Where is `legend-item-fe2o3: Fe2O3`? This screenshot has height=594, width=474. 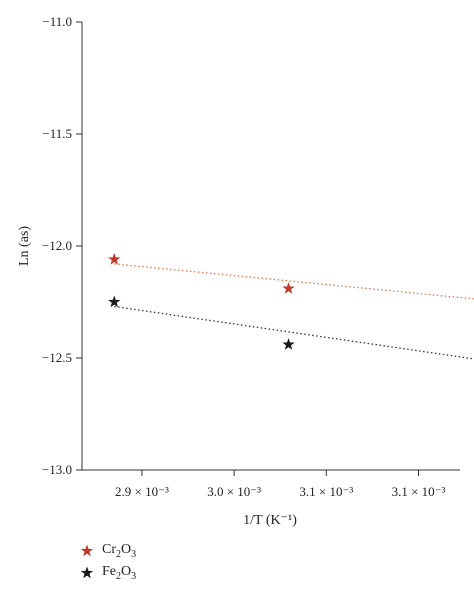
legend-item-fe2o3: Fe2O3 is located at coordinates (108, 573).